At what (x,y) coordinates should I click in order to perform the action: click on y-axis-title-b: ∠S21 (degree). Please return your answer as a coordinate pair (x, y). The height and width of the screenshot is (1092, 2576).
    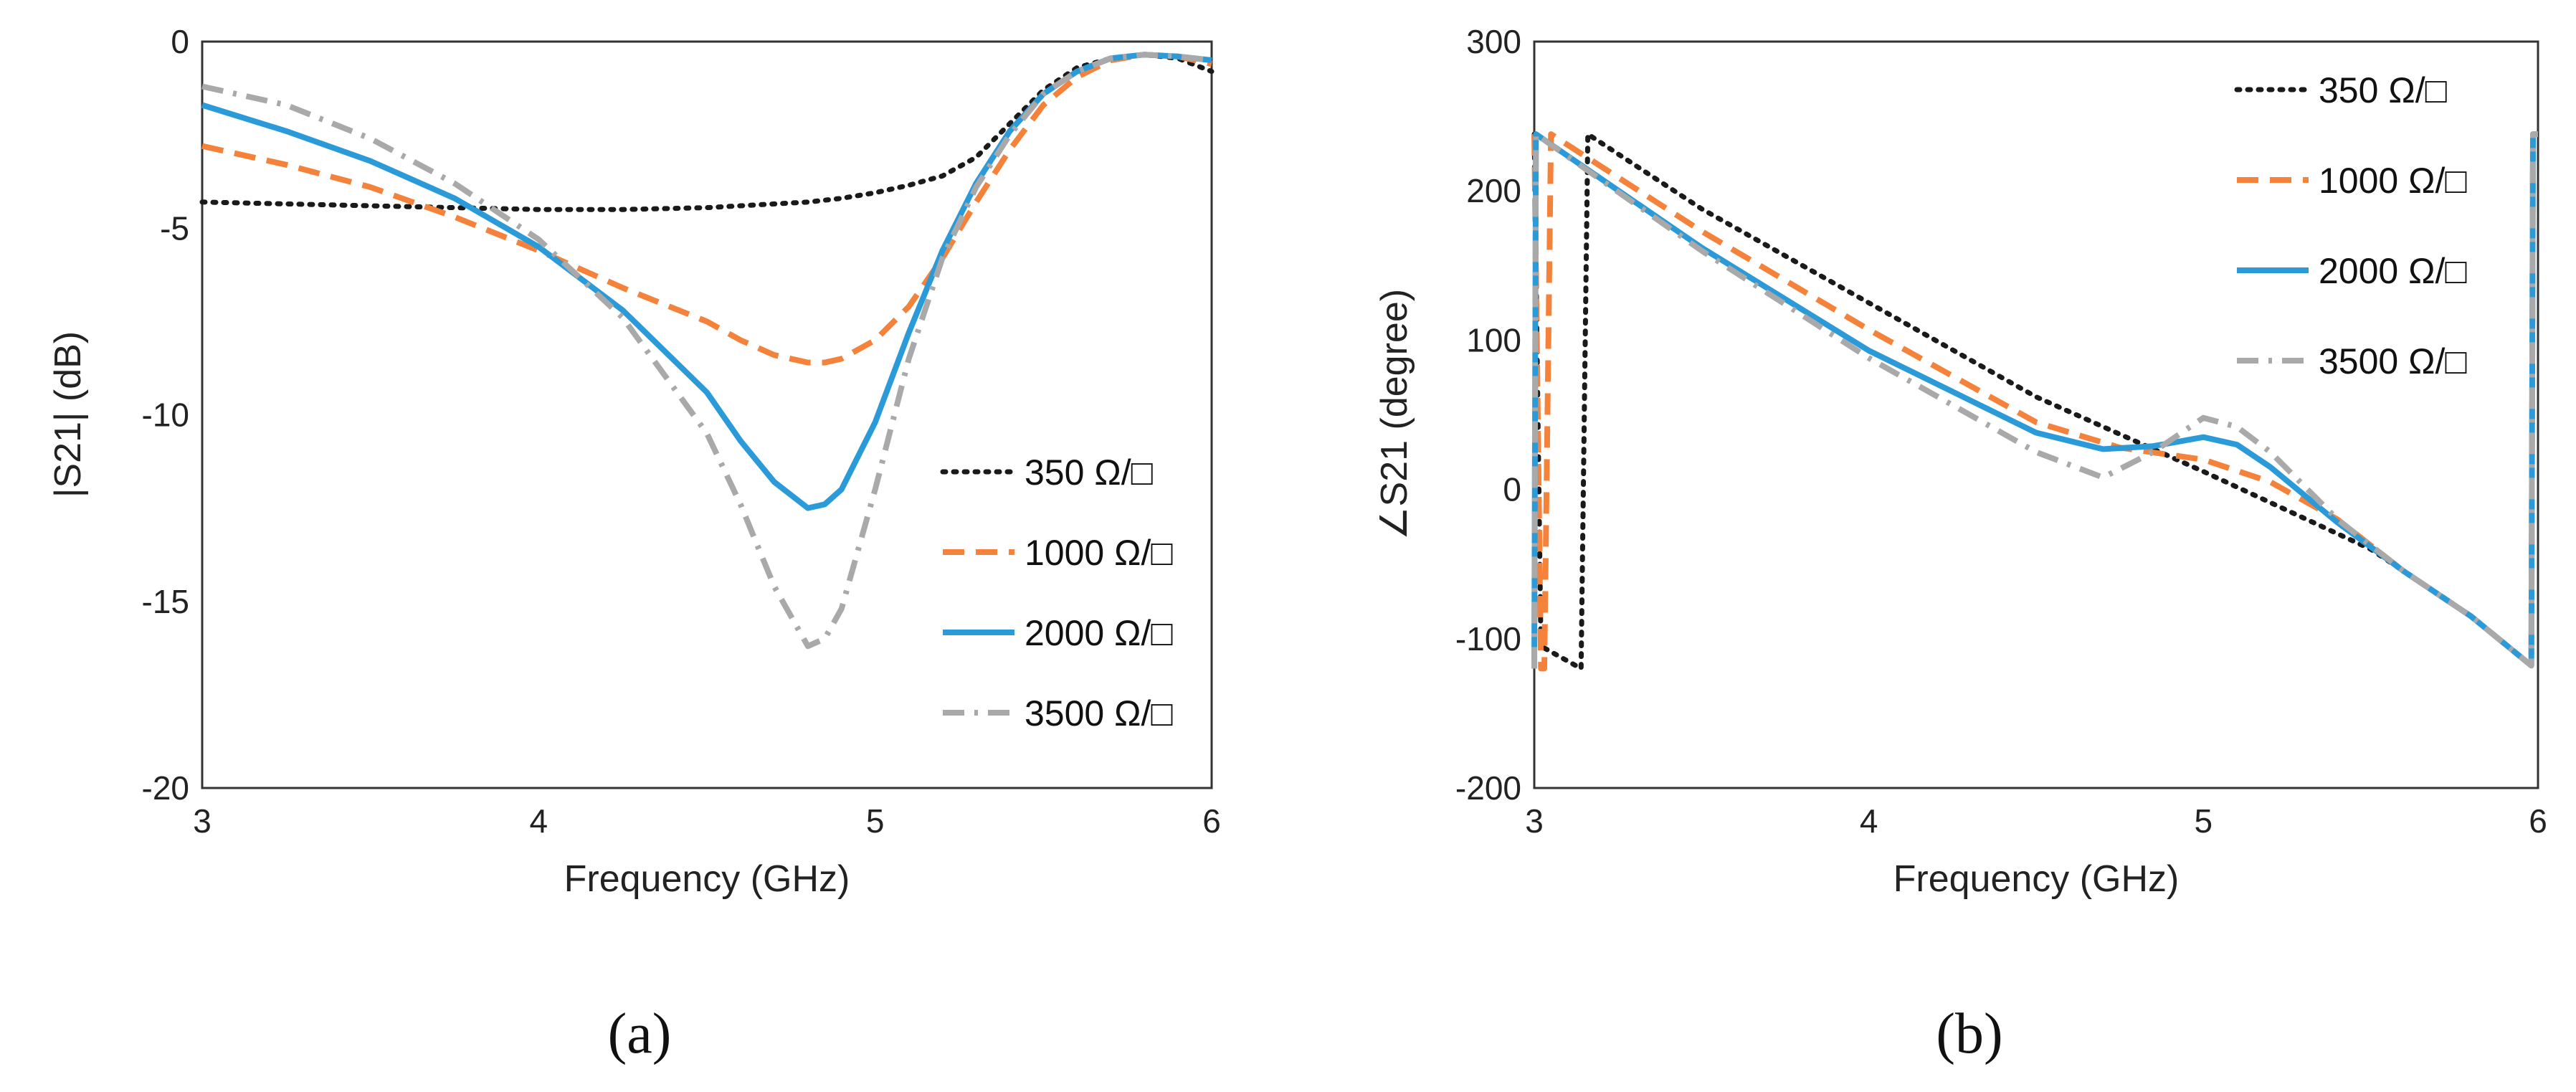
    Looking at the image, I should click on (1395, 414).